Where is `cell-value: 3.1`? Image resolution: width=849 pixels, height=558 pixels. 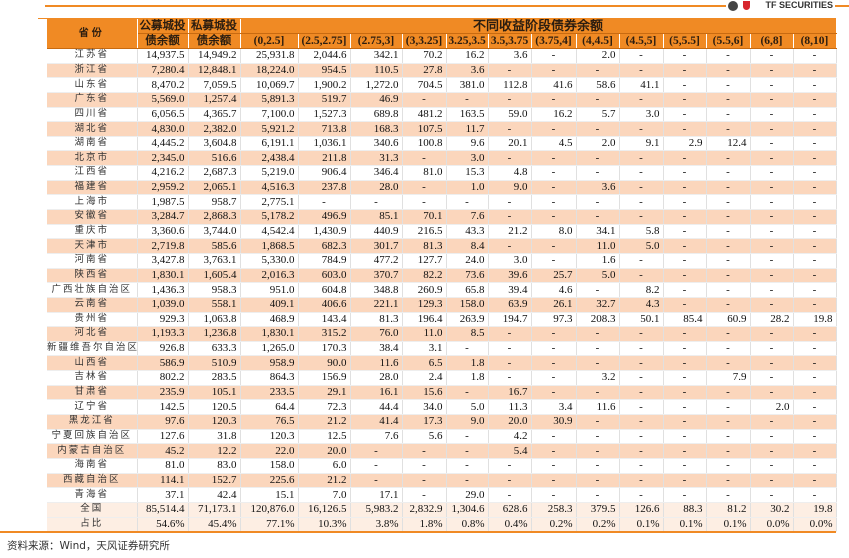
cell-value: 3.1 is located at coordinates (424, 349).